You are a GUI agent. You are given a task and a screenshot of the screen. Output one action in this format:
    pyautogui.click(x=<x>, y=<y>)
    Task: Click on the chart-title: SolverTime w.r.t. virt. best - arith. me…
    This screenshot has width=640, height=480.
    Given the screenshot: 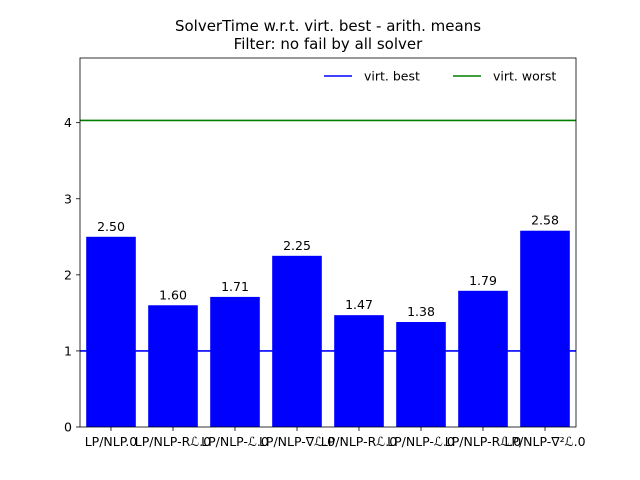 What is the action you would take?
    pyautogui.click(x=328, y=26)
    